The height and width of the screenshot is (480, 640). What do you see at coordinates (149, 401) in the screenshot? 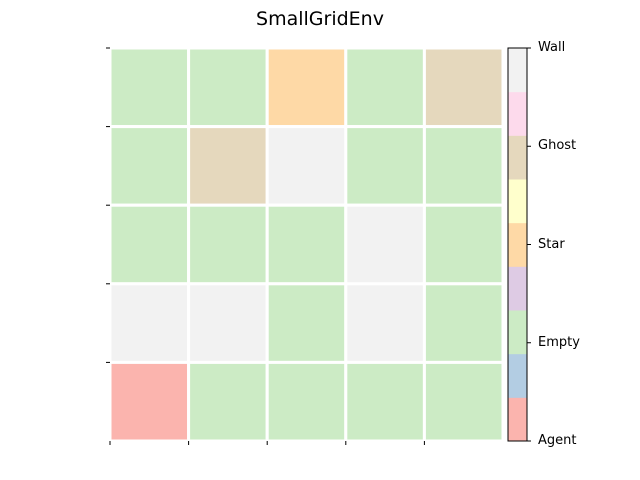
I see `grid-cell-agent` at bounding box center [149, 401].